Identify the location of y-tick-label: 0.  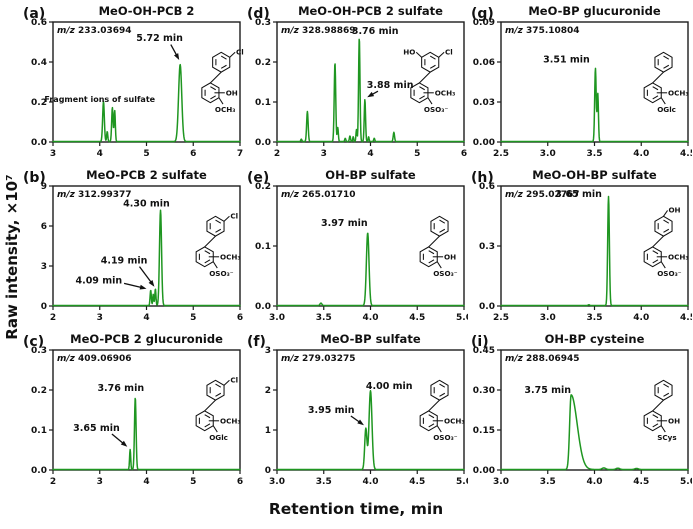
(44, 307).